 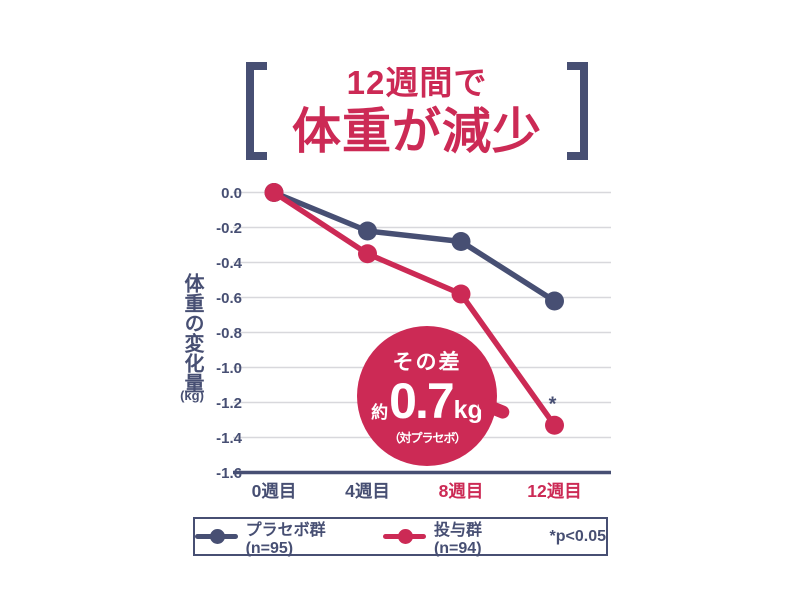 I want to click on treatment-line-swatch-icon, so click(x=404, y=536).